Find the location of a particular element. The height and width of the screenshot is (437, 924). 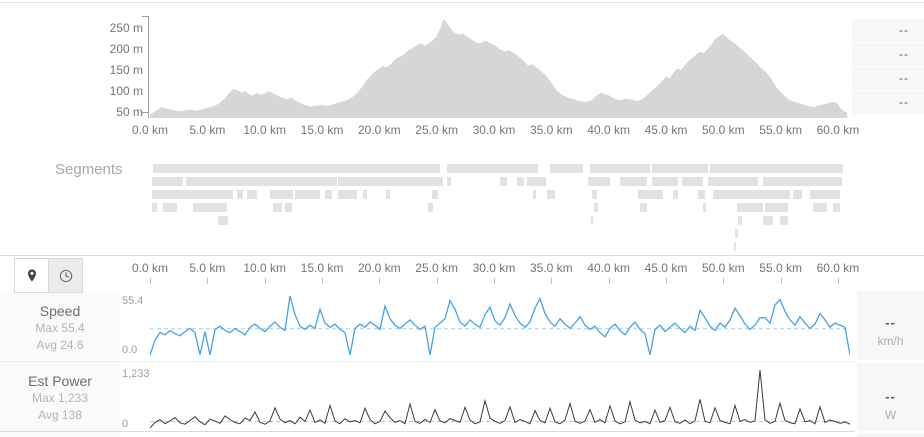

power-label: Est Power is located at coordinates (60, 381).